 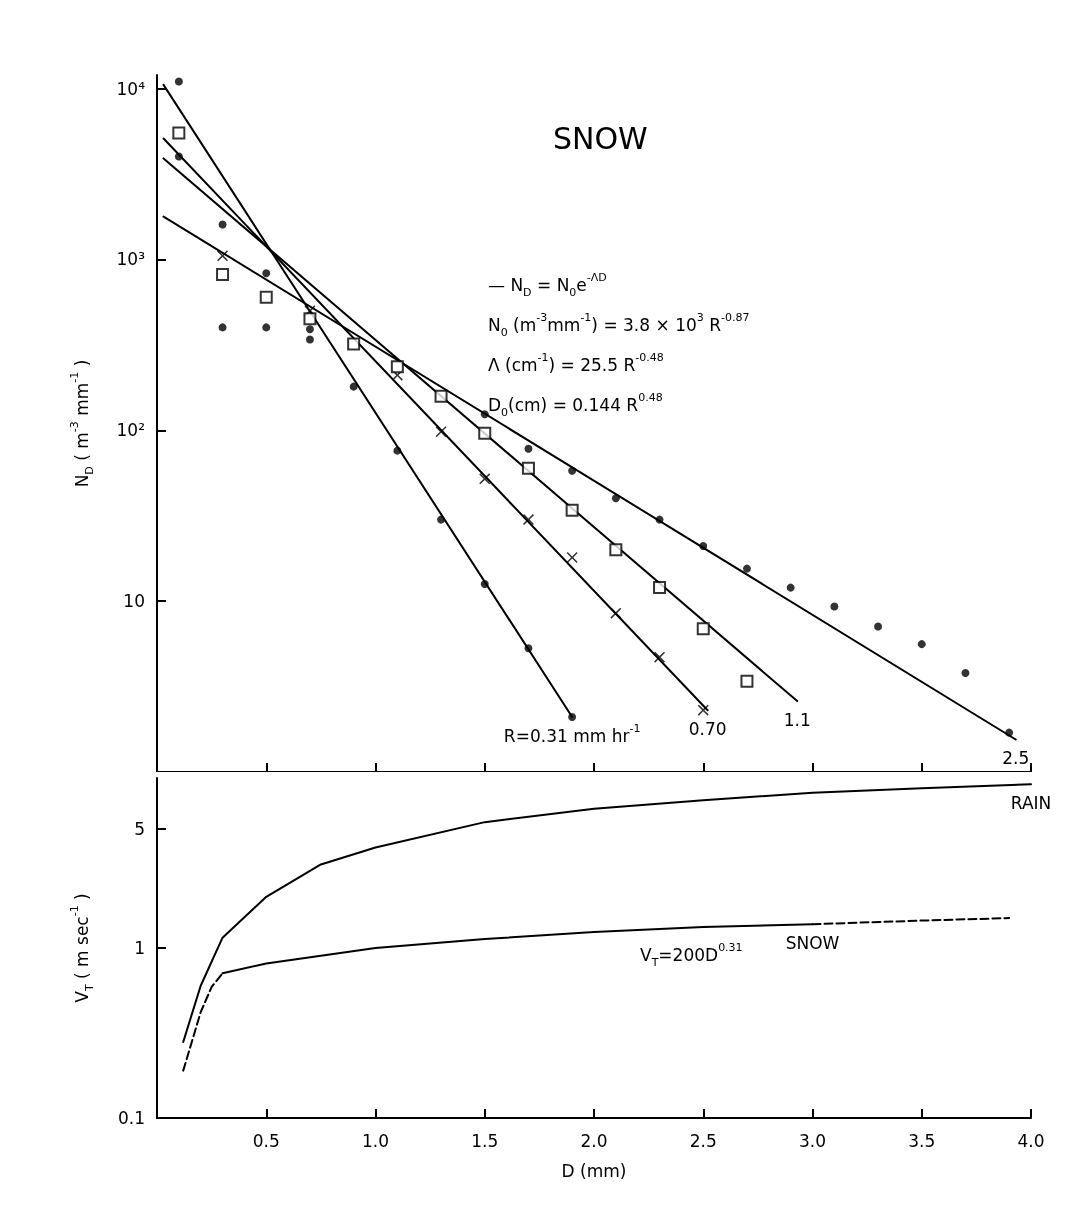 What do you see at coordinates (134, 601) in the screenshot?
I see `y-tick-label: 10` at bounding box center [134, 601].